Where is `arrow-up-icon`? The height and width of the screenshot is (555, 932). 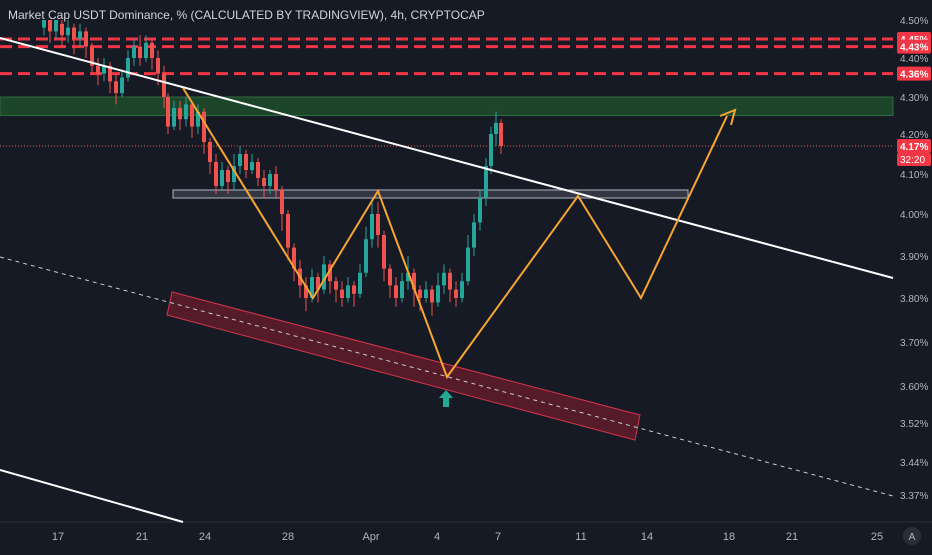
arrow-up-icon is located at coordinates (446, 398).